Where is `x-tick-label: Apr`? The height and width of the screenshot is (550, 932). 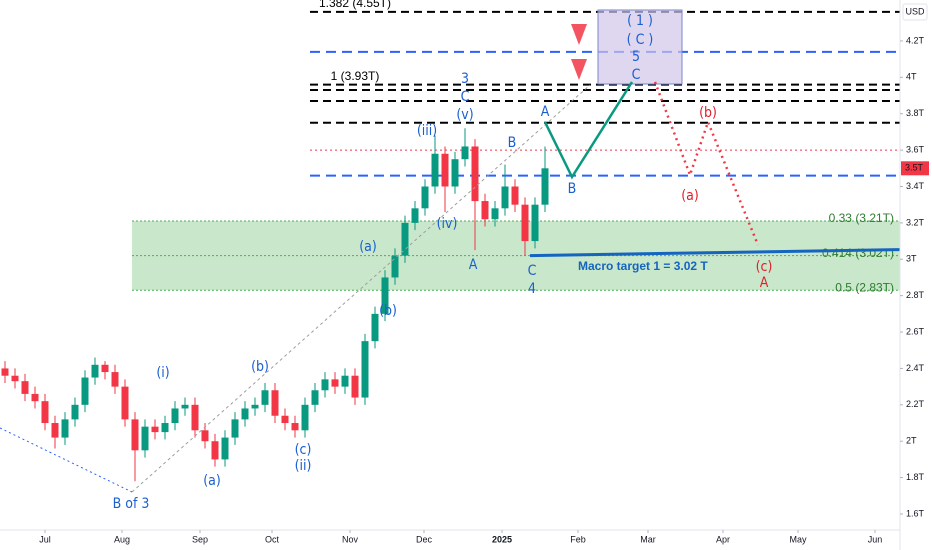 x-tick-label: Apr is located at coordinates (723, 539).